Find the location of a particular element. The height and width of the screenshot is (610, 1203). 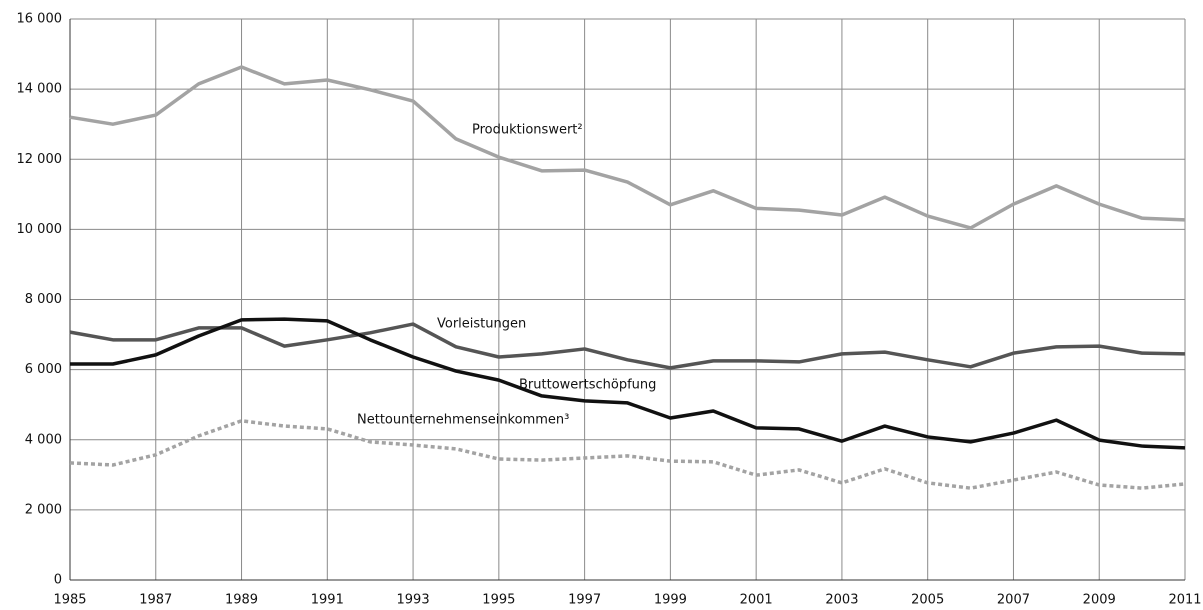

series-label: Bruttowertschöpfung is located at coordinates (587, 385).